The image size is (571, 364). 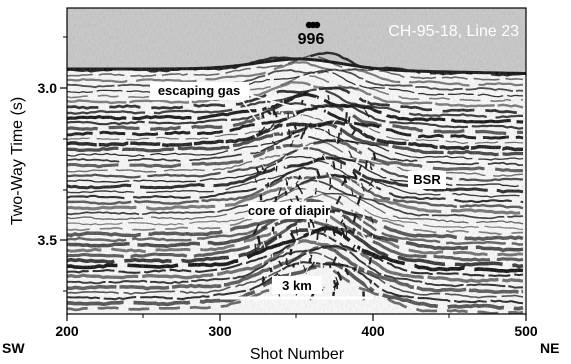 I want to click on core-label: core of diapir, so click(x=289, y=210).